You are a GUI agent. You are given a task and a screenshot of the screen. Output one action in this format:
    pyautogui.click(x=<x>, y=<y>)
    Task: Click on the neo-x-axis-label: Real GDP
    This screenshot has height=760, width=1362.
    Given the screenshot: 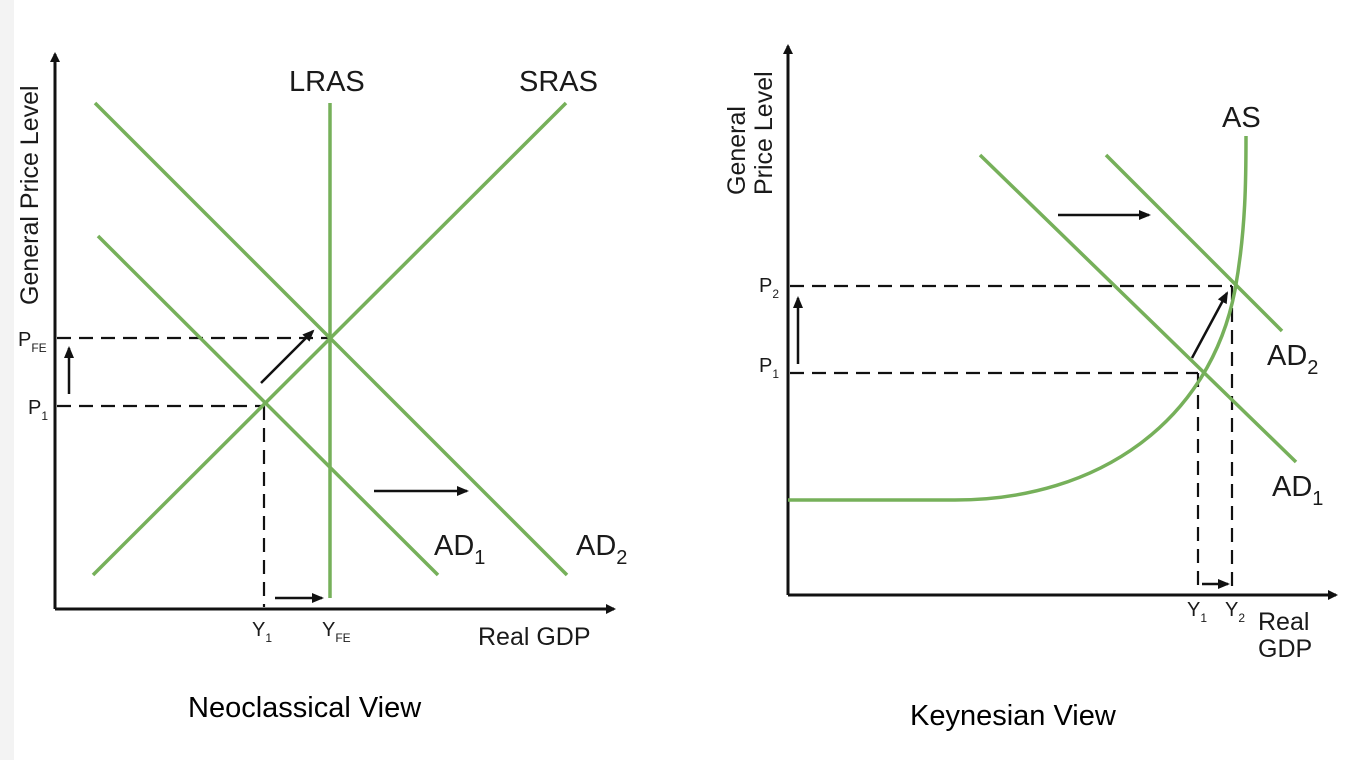 What is the action you would take?
    pyautogui.click(x=534, y=637)
    